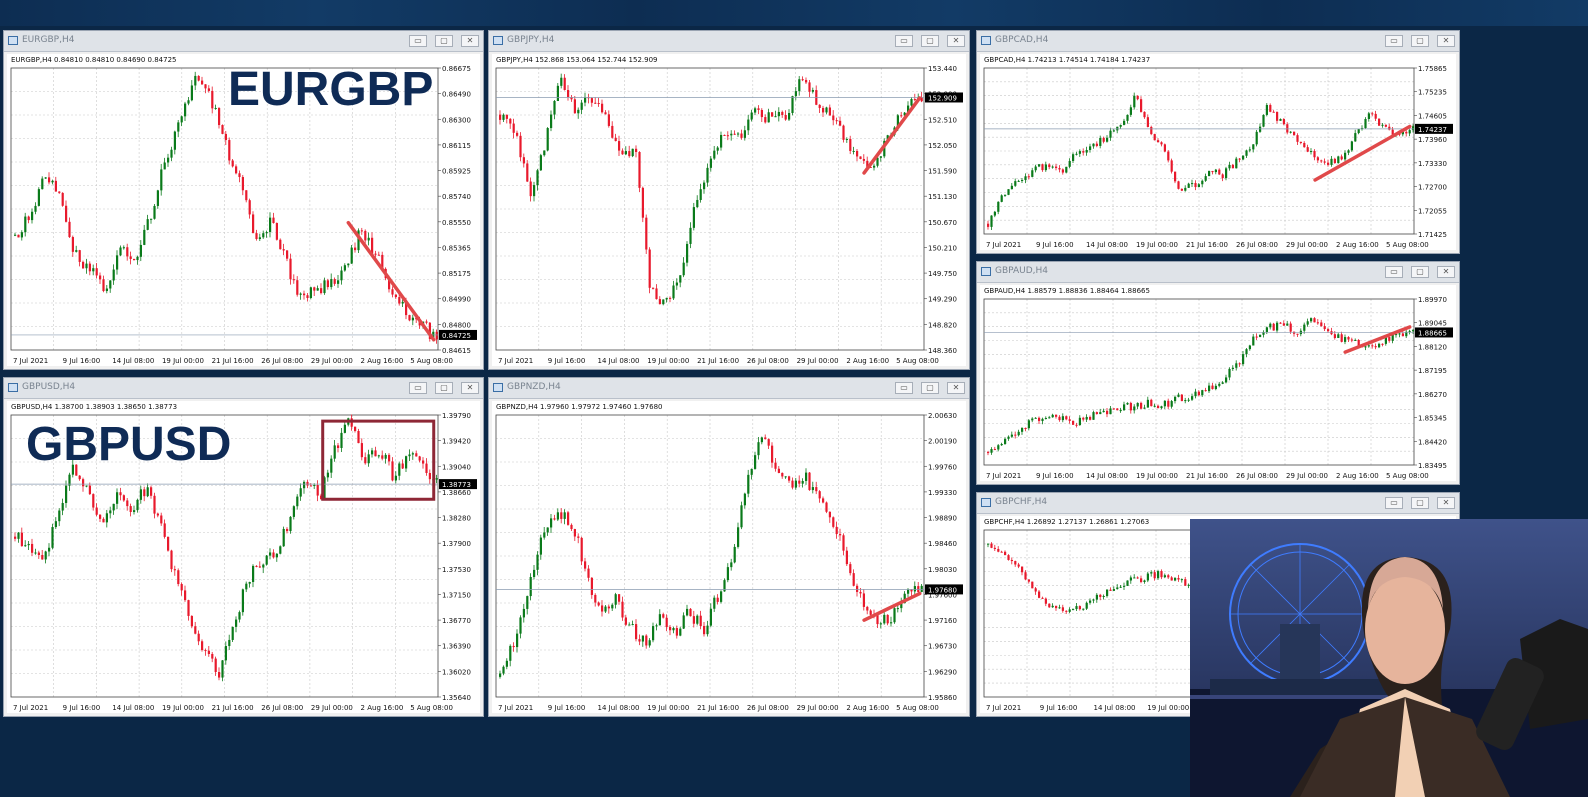 The image size is (1588, 797). I want to click on window-titlebar: GBPUSD,H4 ▭ ▢ ✕, so click(243, 388).